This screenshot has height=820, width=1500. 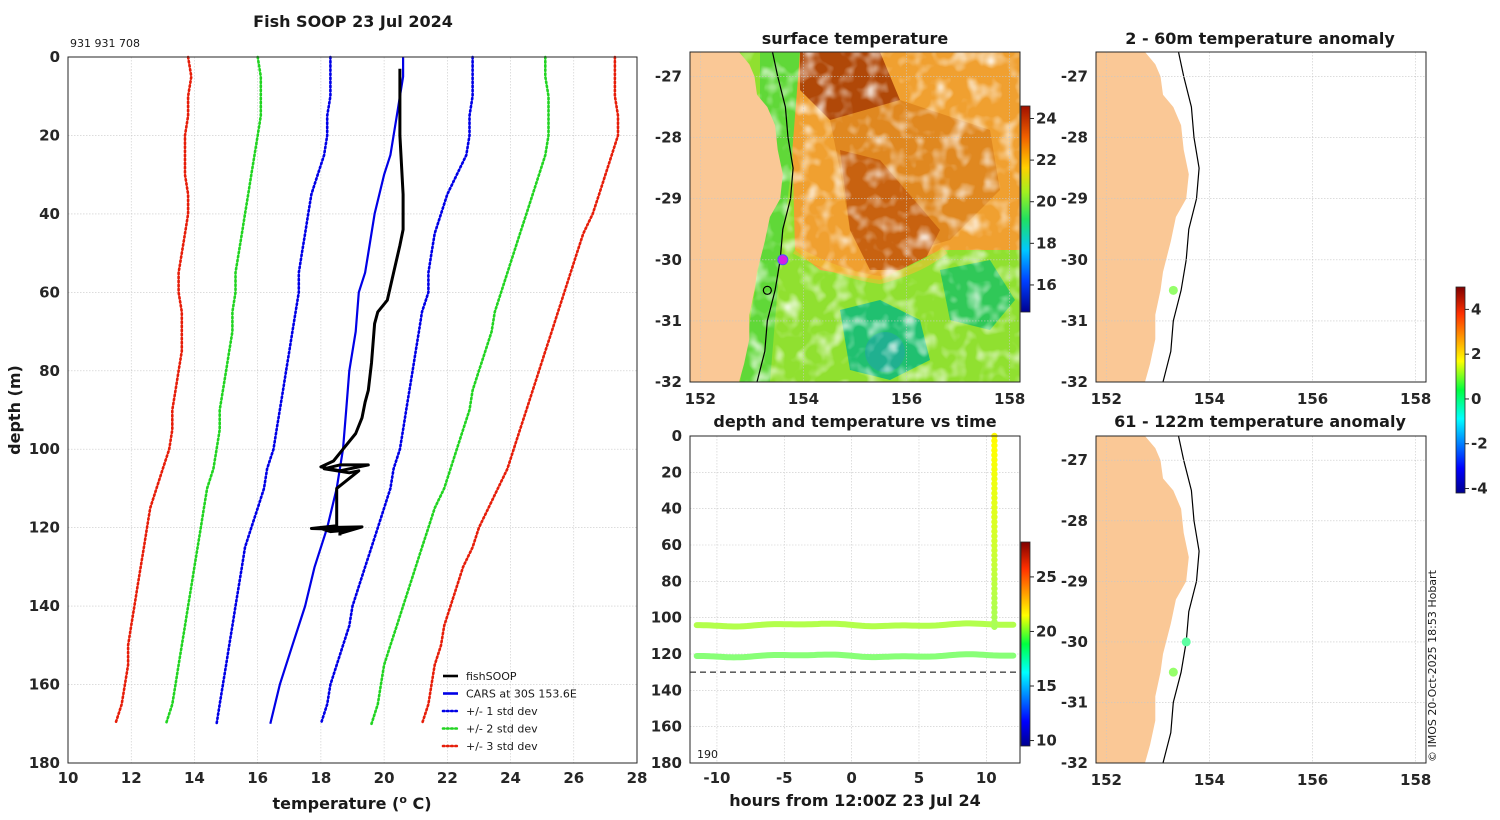 I want to click on map-lat-tick-label: -28, so click(x=1074, y=138).